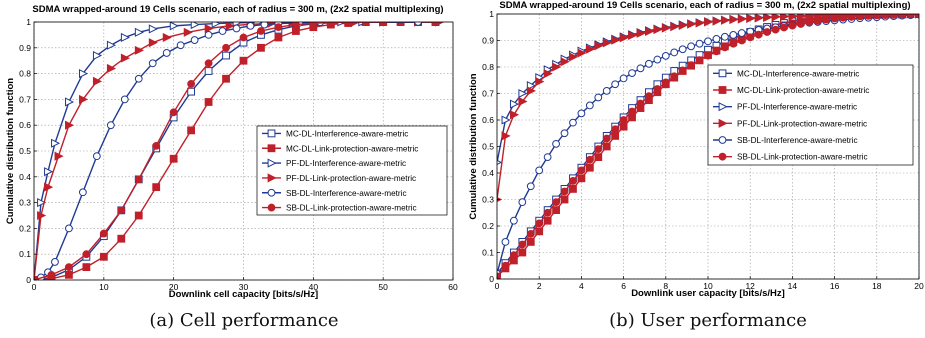 This screenshot has height=338, width=925. I want to click on y-tick-label: 0.8, so click(25, 74).